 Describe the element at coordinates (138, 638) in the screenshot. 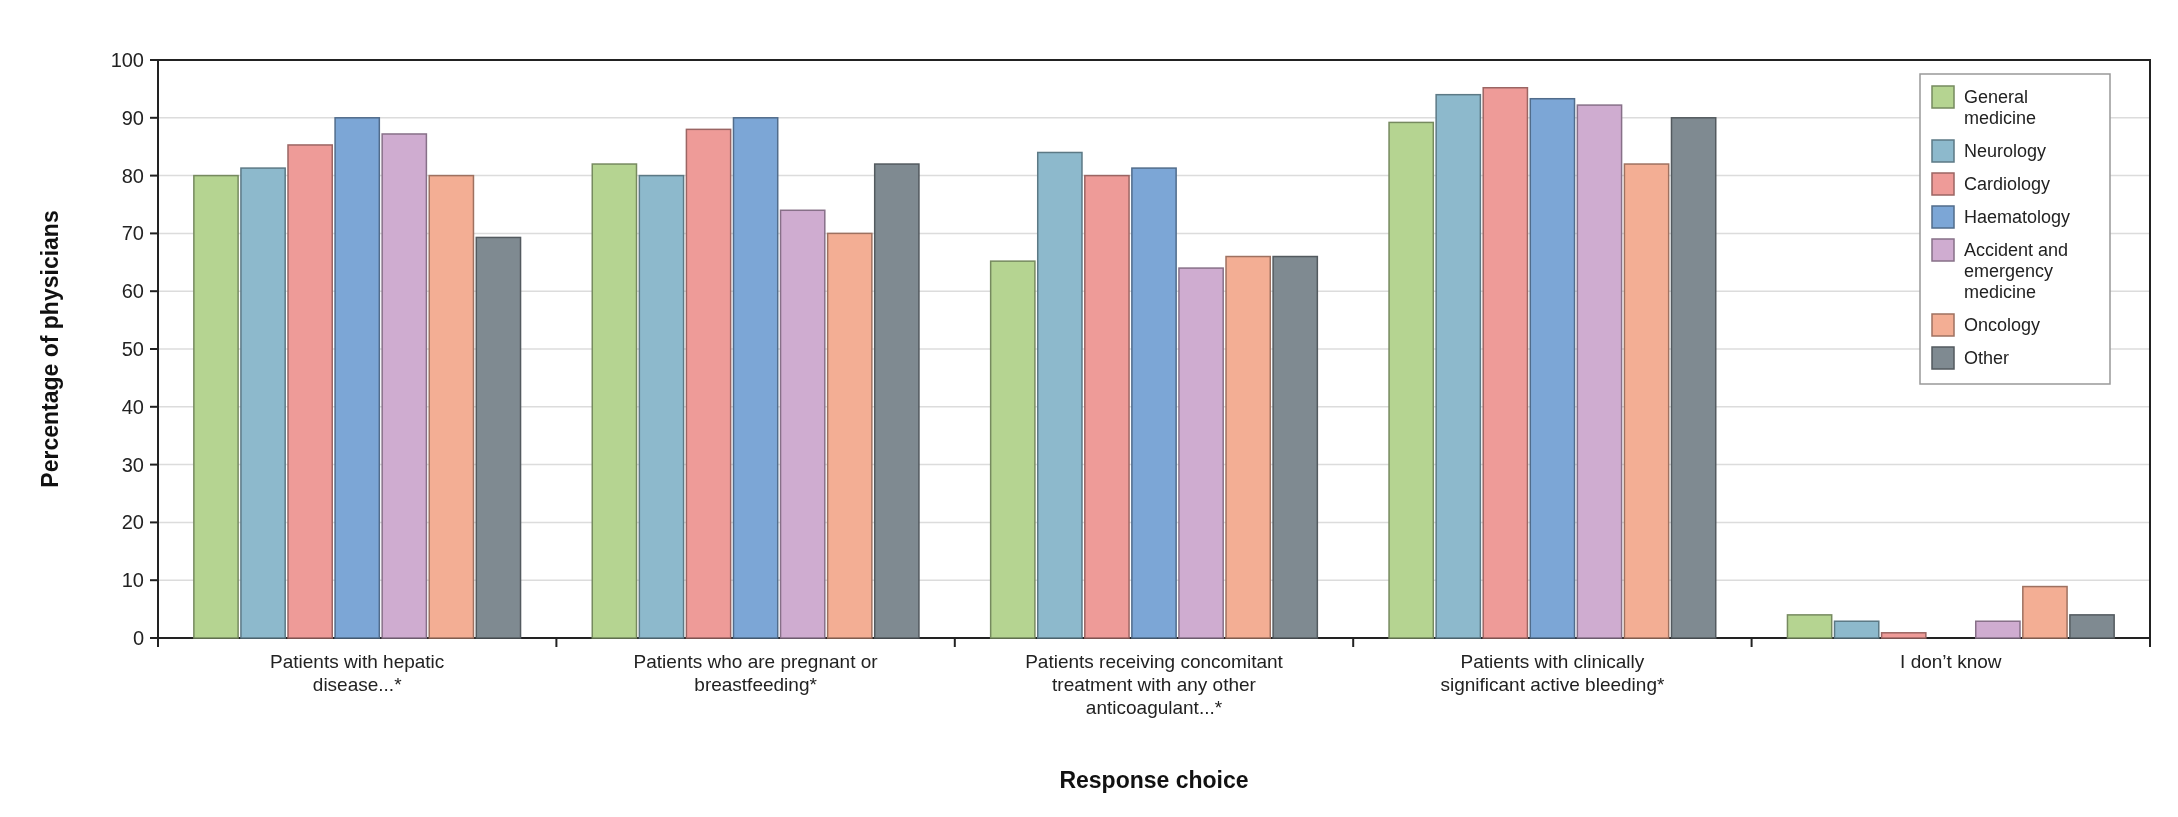

I see `y-tick-label: 0` at that location.